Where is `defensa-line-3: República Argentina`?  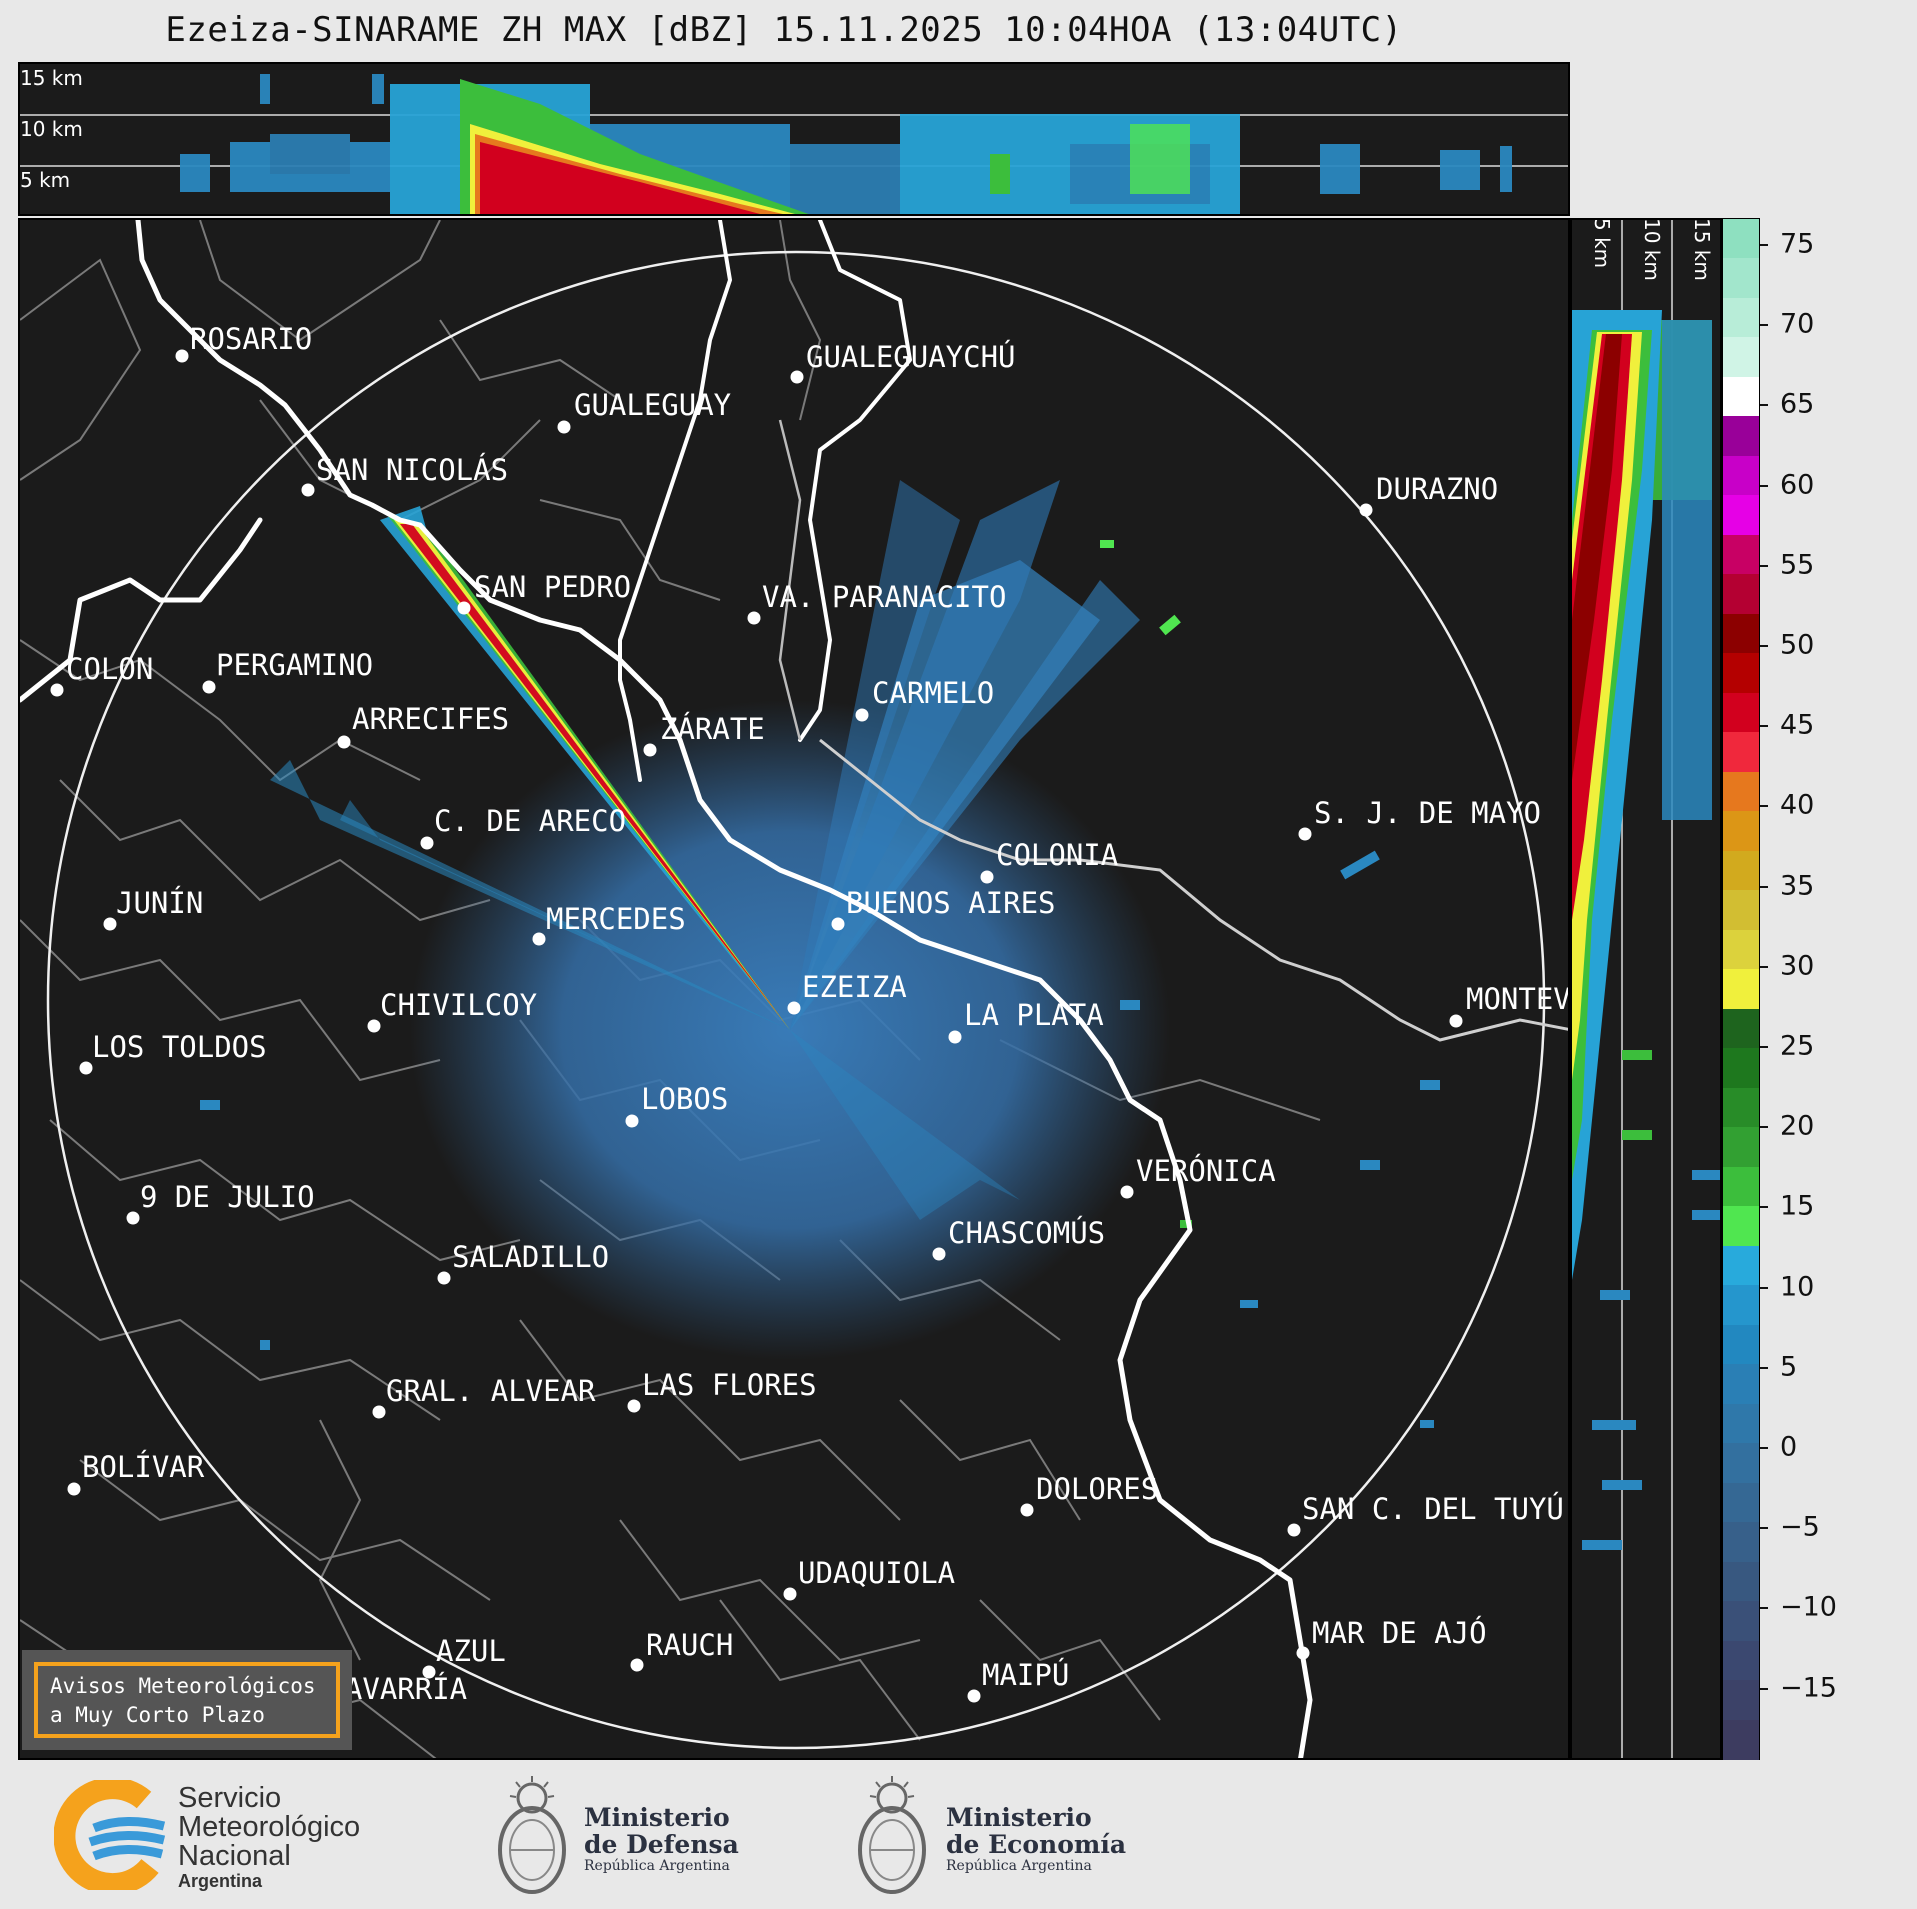
defensa-line-3: República Argentina is located at coordinates (657, 1866).